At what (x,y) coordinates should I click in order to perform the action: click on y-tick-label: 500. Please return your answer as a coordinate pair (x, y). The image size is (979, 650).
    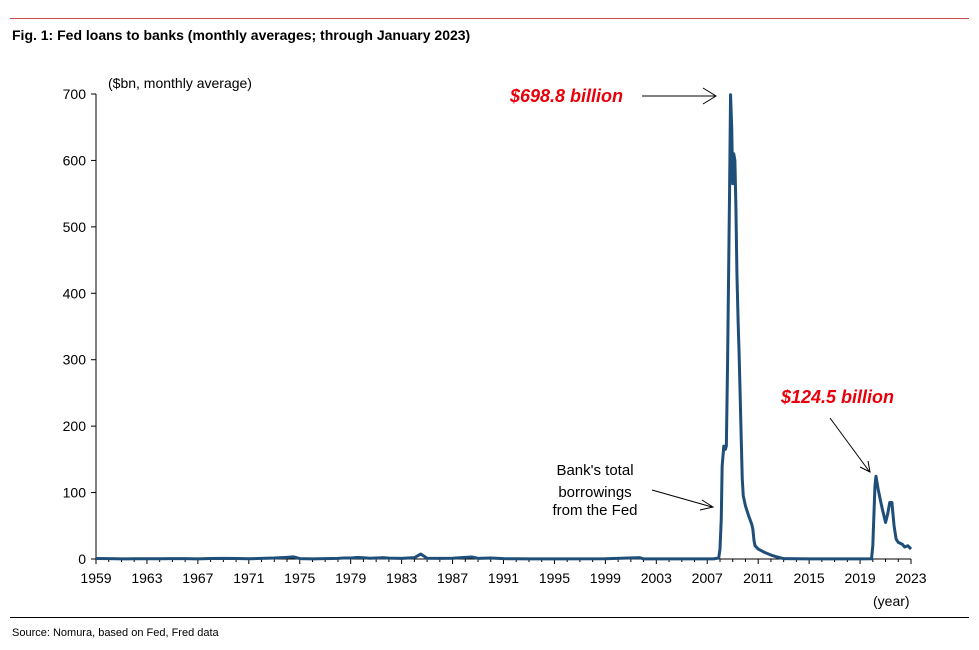
    Looking at the image, I should click on (75, 227).